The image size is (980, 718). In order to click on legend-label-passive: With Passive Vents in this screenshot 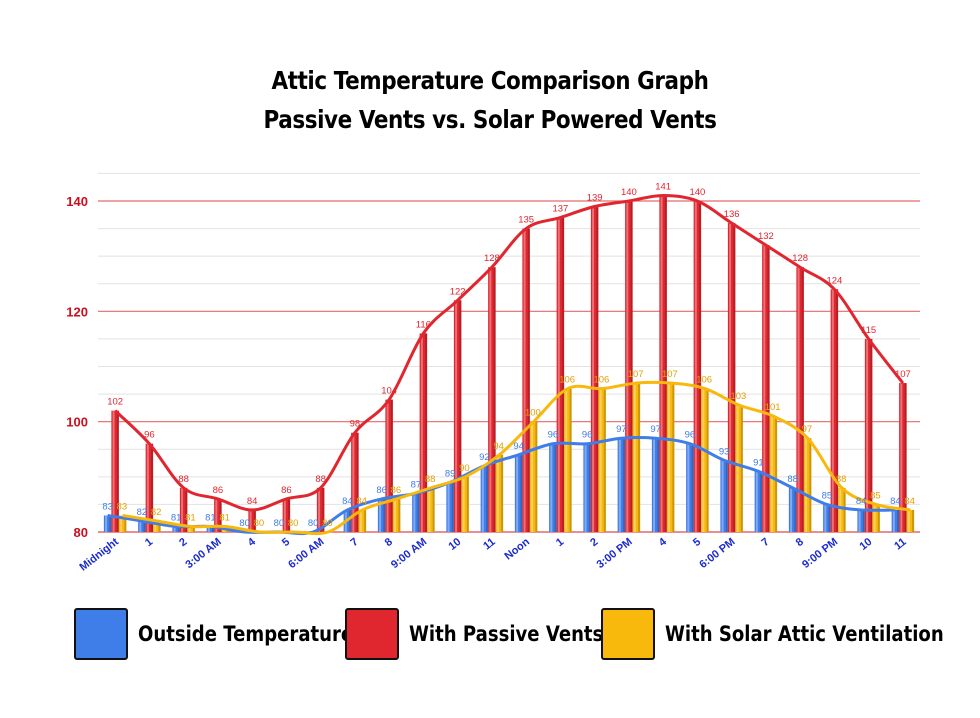, I will do `click(506, 634)`.